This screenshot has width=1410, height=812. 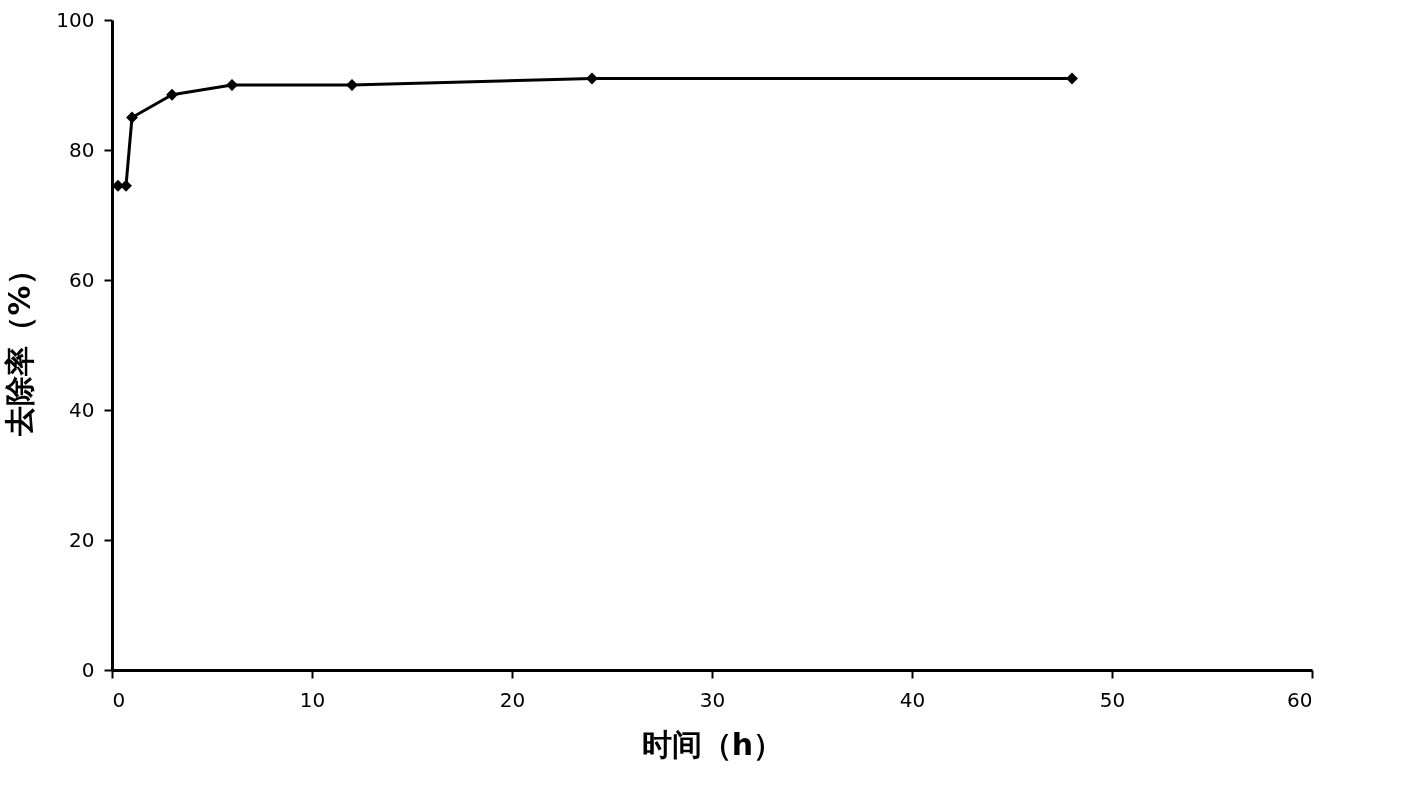 I want to click on y-tick-label: 100, so click(x=75, y=19).